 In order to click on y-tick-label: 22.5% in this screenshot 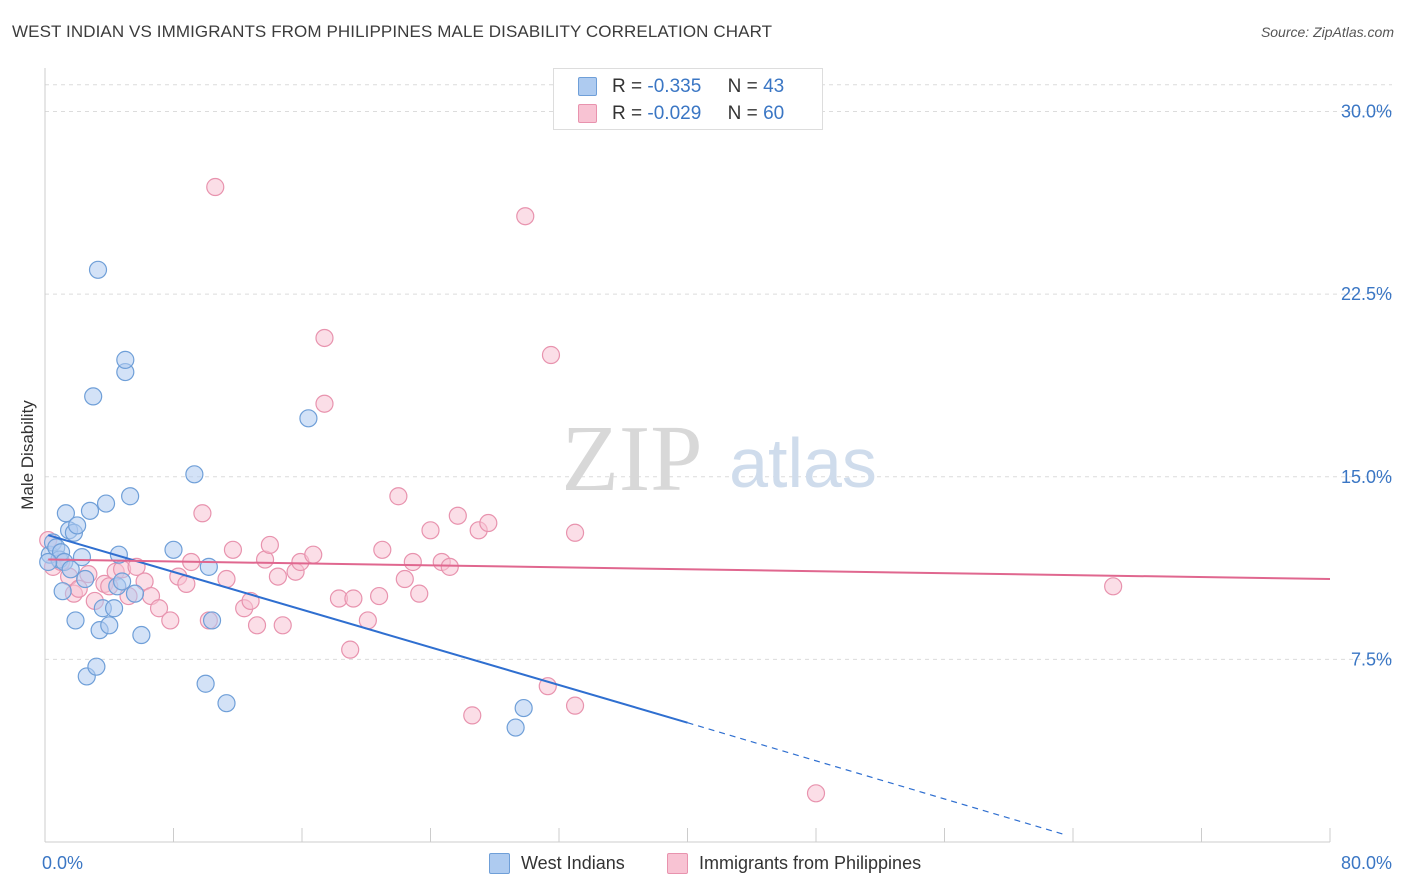, I will do `click(1366, 294)`.